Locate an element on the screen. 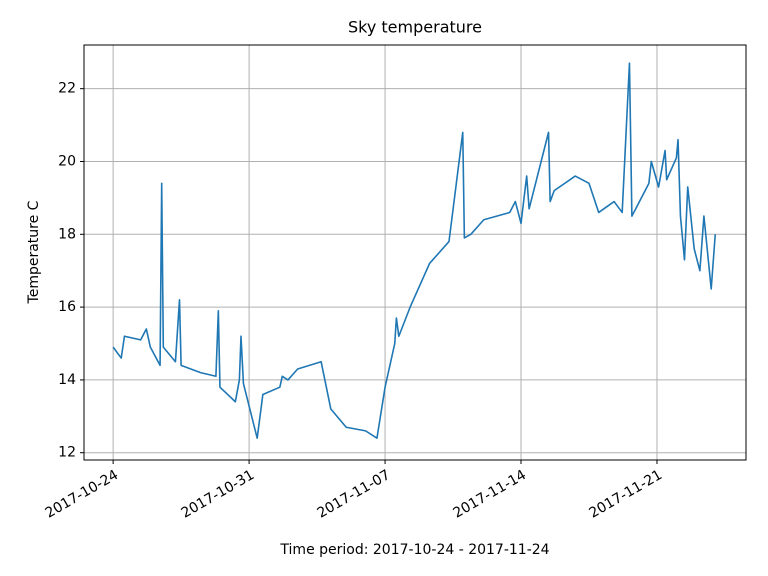  x-axis-label: Time period: 2017-10-24 - 2017-11-24 is located at coordinates (414, 550).